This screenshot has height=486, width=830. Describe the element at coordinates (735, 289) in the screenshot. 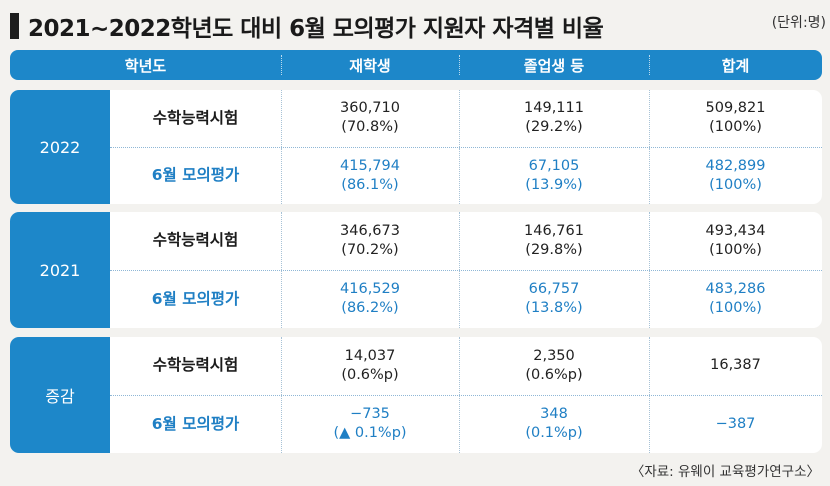

I see `total-count: 483,286` at that location.